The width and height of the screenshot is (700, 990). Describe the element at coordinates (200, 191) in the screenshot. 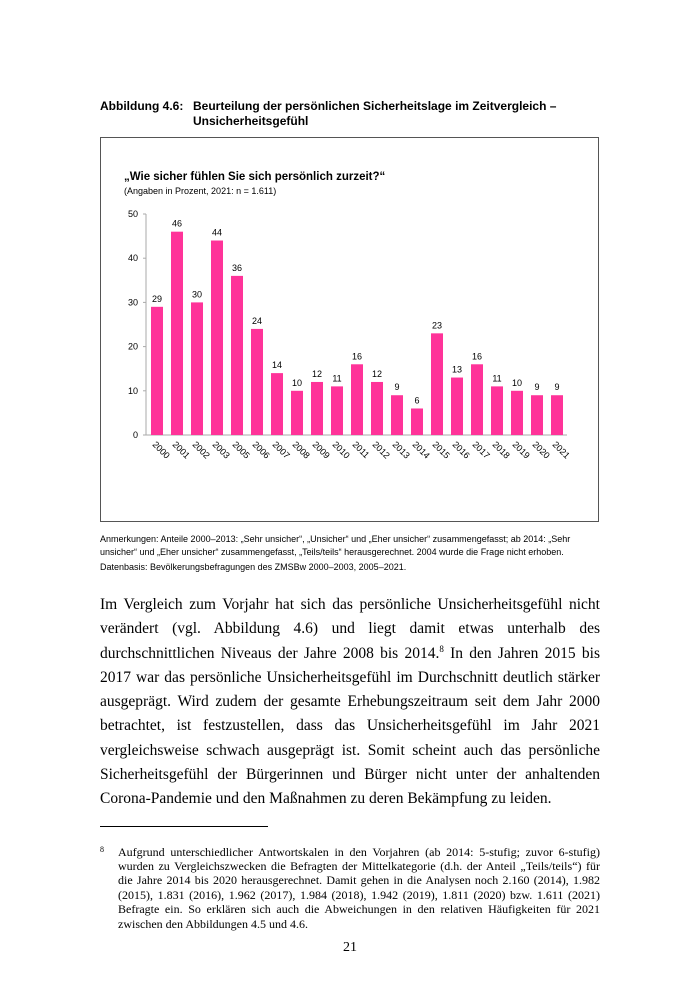

I see `chart-subtitle: (Angaben in Prozent, 2021: n = 1.611)` at that location.